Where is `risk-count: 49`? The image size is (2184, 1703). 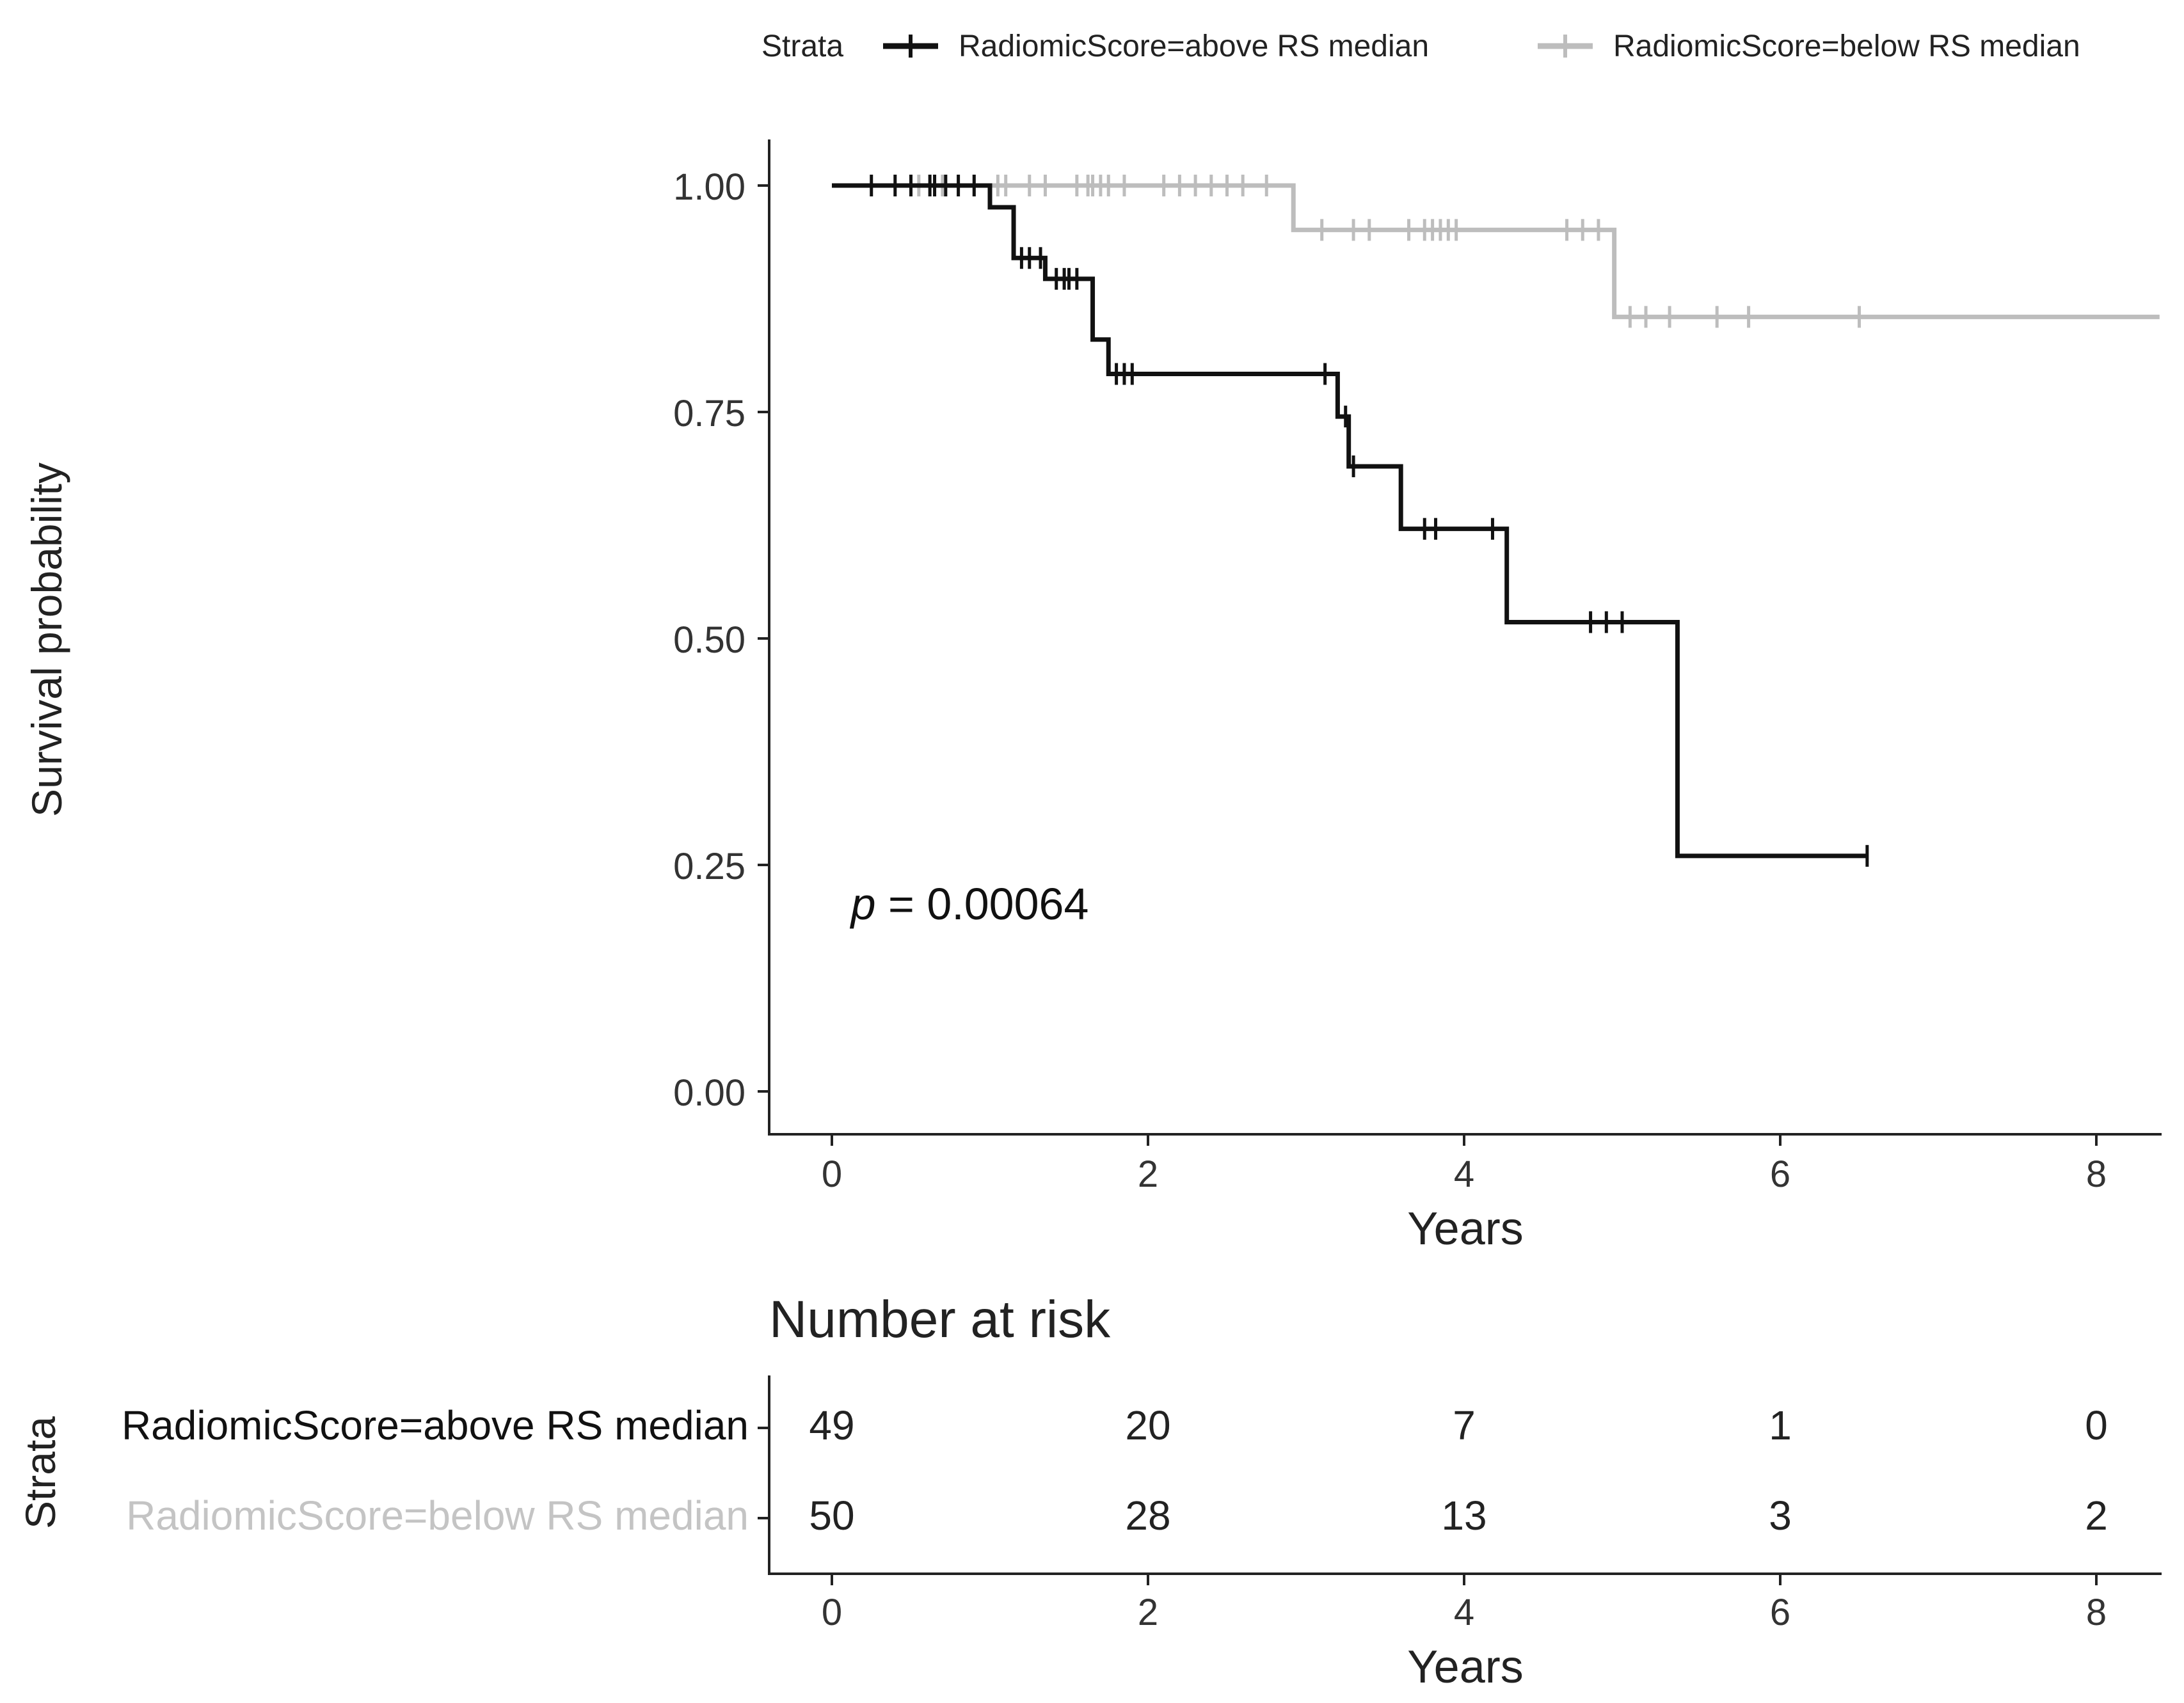 risk-count: 49 is located at coordinates (831, 1425).